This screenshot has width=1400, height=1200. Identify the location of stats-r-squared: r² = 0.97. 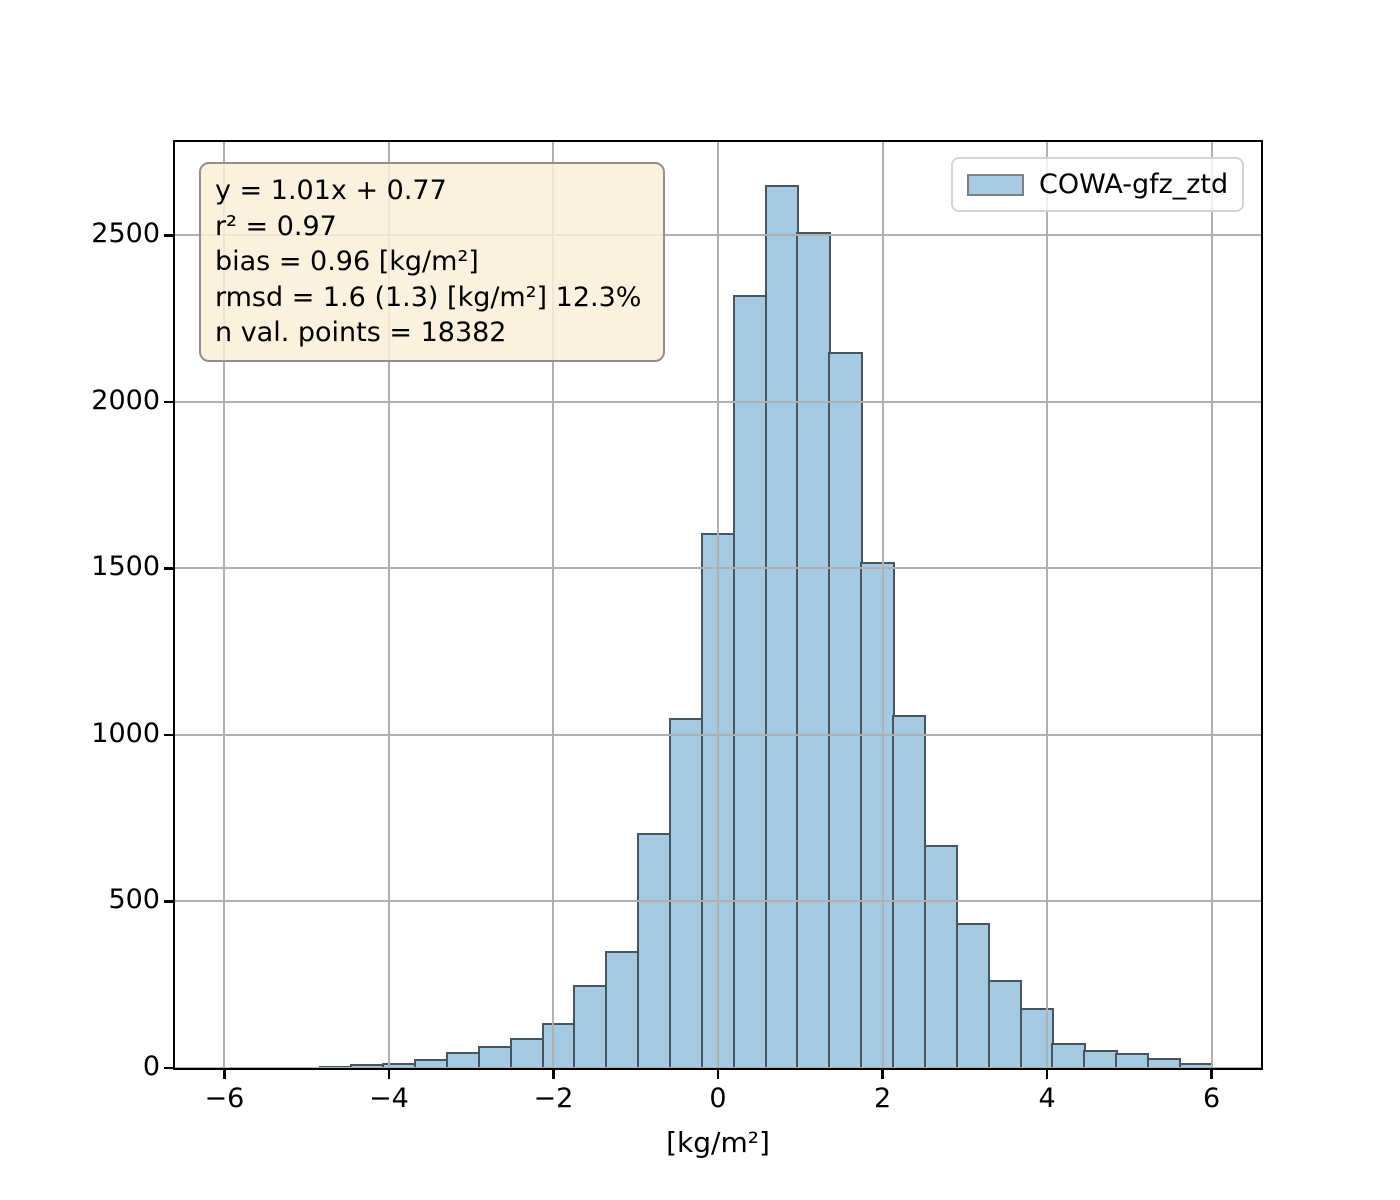
(276, 226).